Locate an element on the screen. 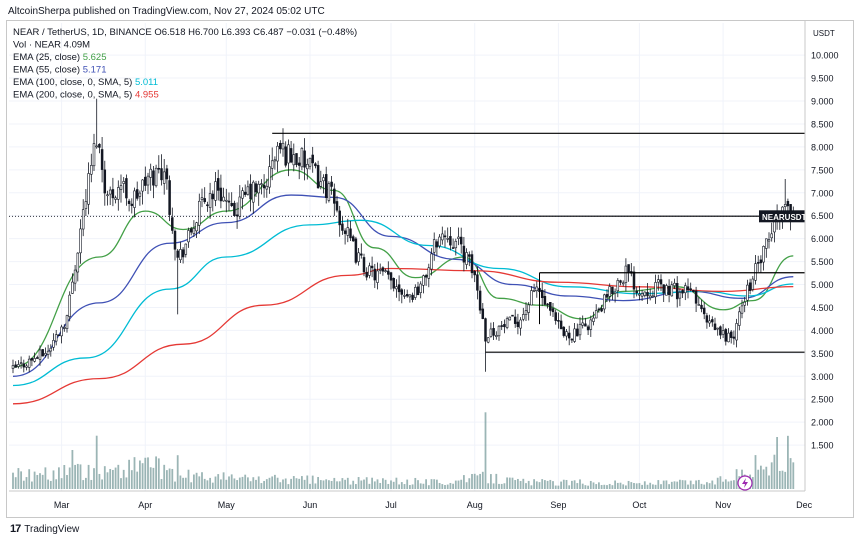 This screenshot has height=542, width=860. legend-indicator-value: 5.171 is located at coordinates (95, 70).